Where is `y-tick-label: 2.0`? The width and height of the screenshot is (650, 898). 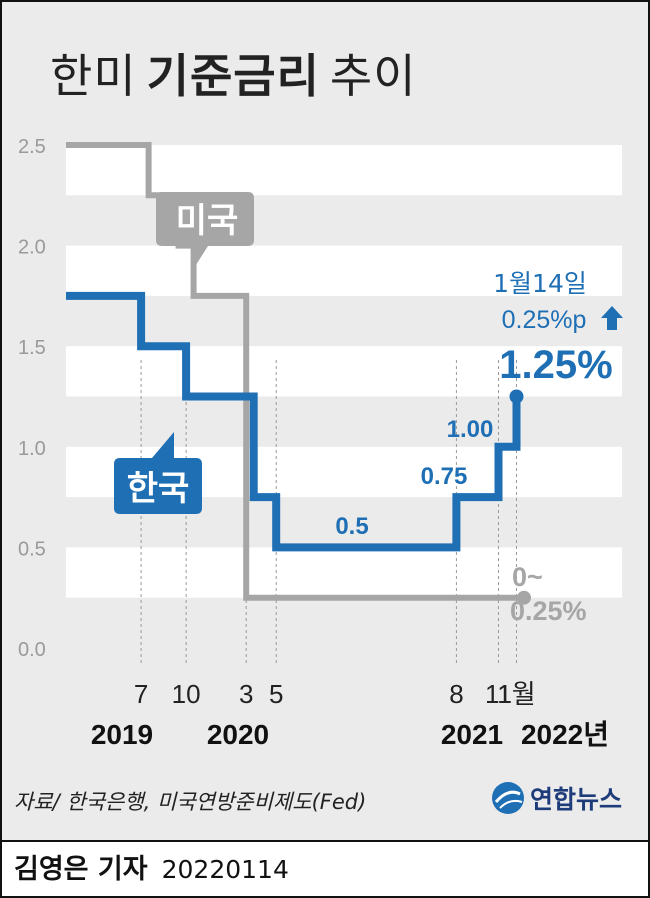
y-tick-label: 2.0 is located at coordinates (32, 248).